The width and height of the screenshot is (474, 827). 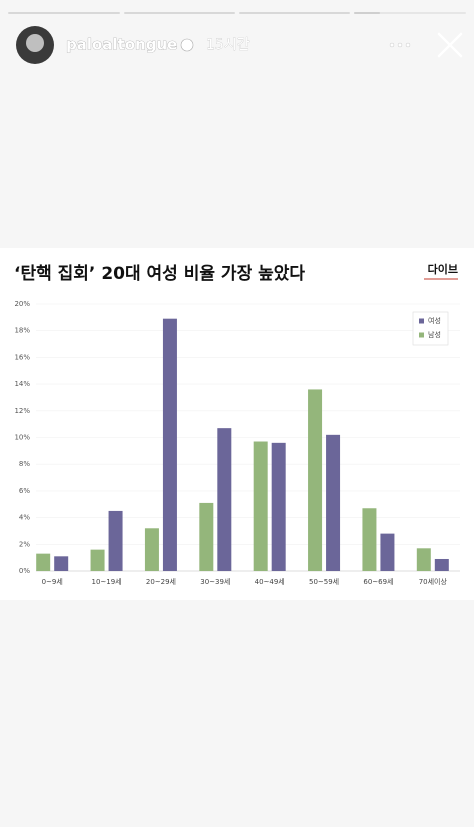 I want to click on y-tick-label: 10%, so click(x=22, y=438).